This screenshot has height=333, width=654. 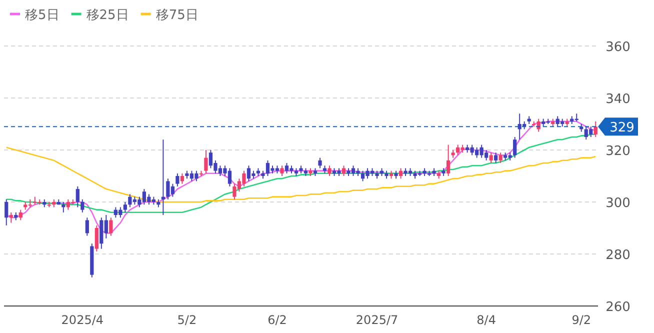 I want to click on x-tick-label: 2025/7, so click(x=377, y=320).